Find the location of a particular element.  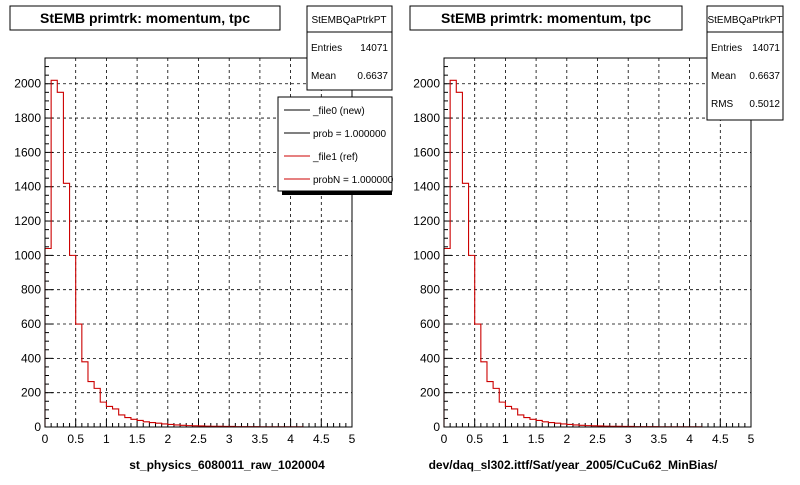

legend-box is located at coordinates (335, 144).